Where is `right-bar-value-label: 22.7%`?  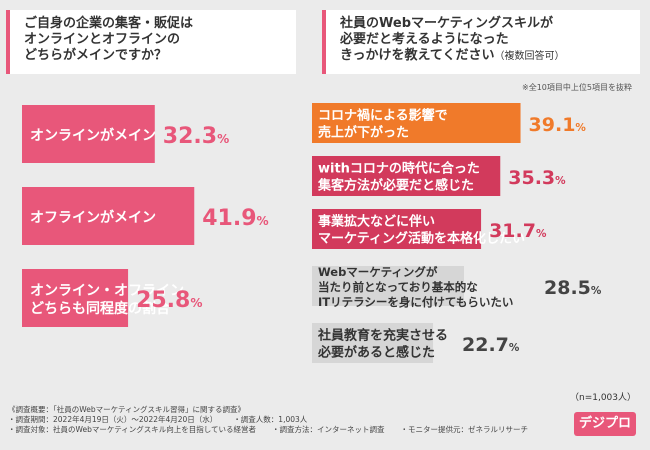
right-bar-value-label: 22.7% is located at coordinates (491, 345).